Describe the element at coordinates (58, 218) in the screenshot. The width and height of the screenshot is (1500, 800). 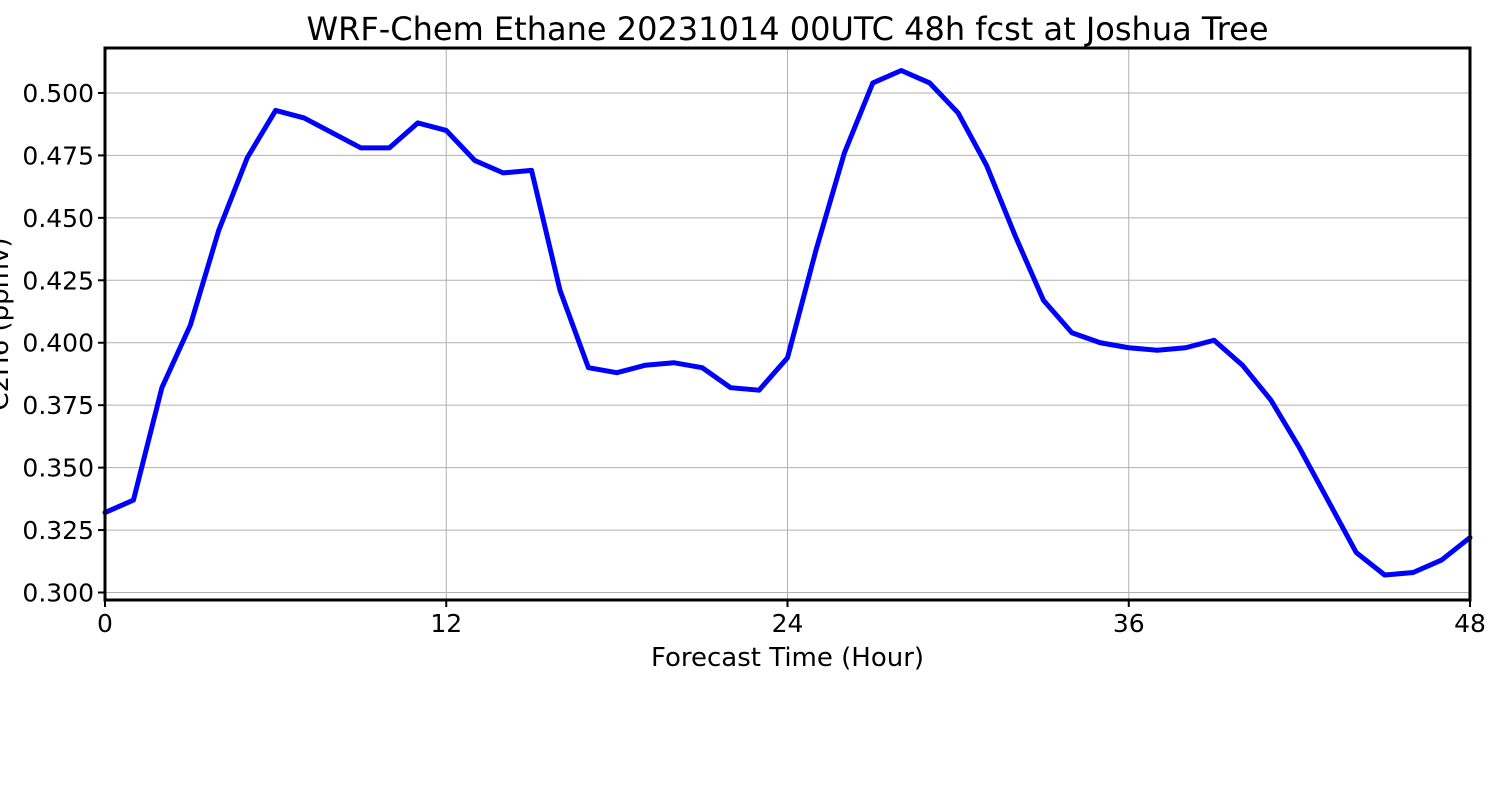
I see `y-tick-label: 0.450` at that location.